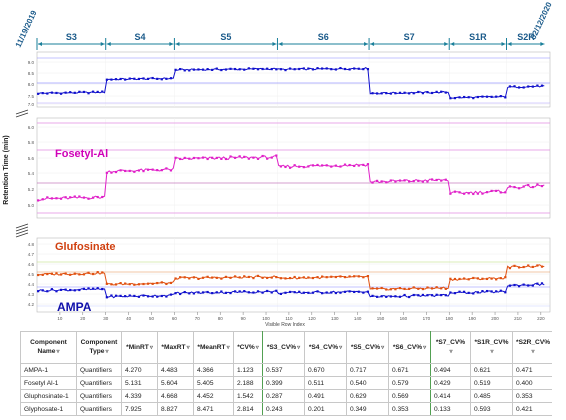 The image size is (566, 420). What do you see at coordinates (83, 318) in the screenshot?
I see `x-tick-label: 20` at bounding box center [83, 318].